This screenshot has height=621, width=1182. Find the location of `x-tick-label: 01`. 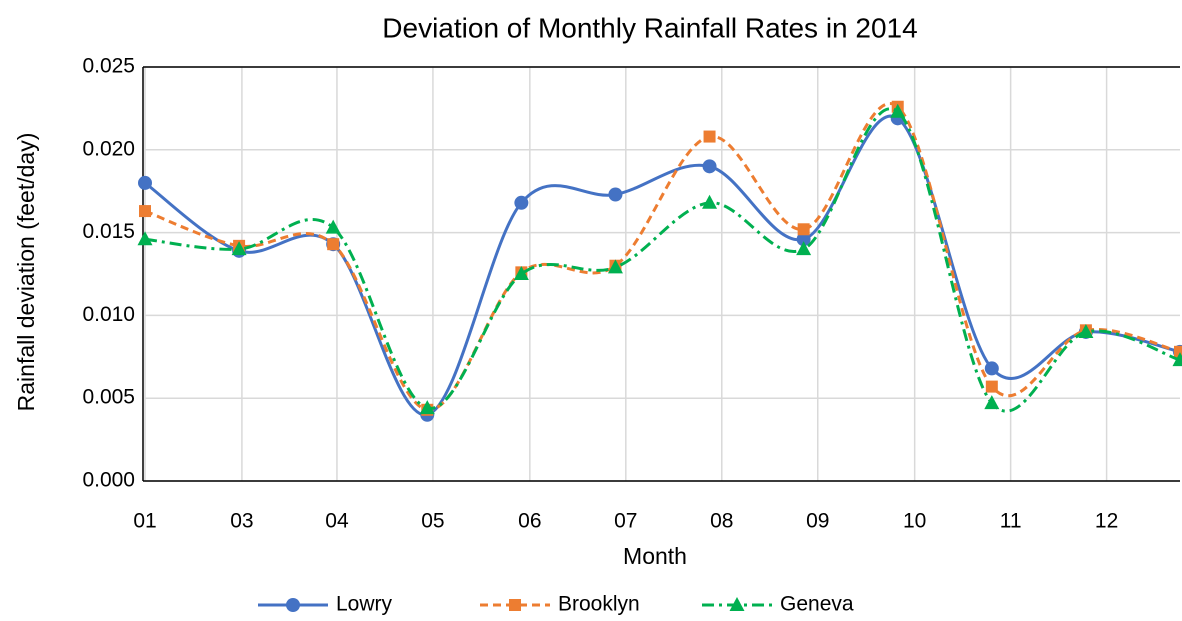

x-tick-label: 01 is located at coordinates (144, 521).